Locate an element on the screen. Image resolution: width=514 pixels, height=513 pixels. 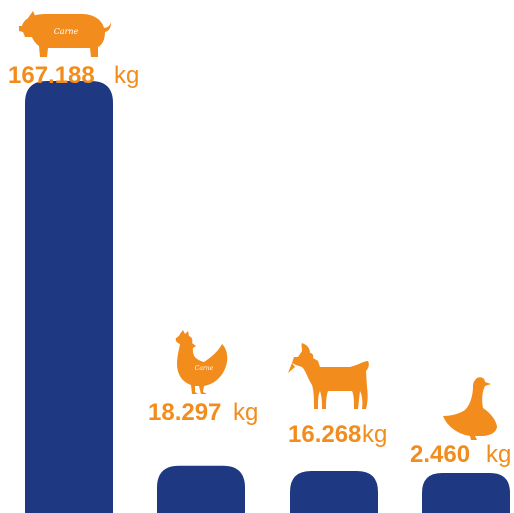
value-label-pig: 167.188 is located at coordinates (51, 75).